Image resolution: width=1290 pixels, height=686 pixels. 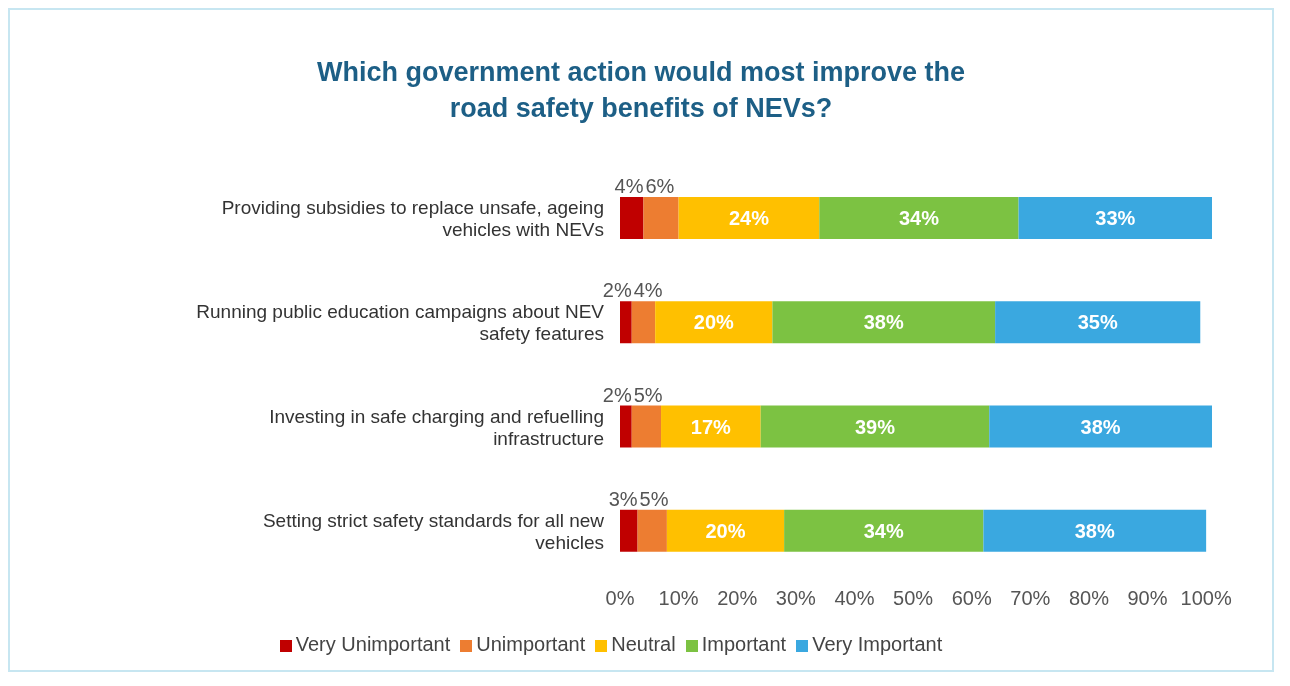 I want to click on y-tick-label: Running public education campaigns about NEV safety features, so click(x=400, y=322).